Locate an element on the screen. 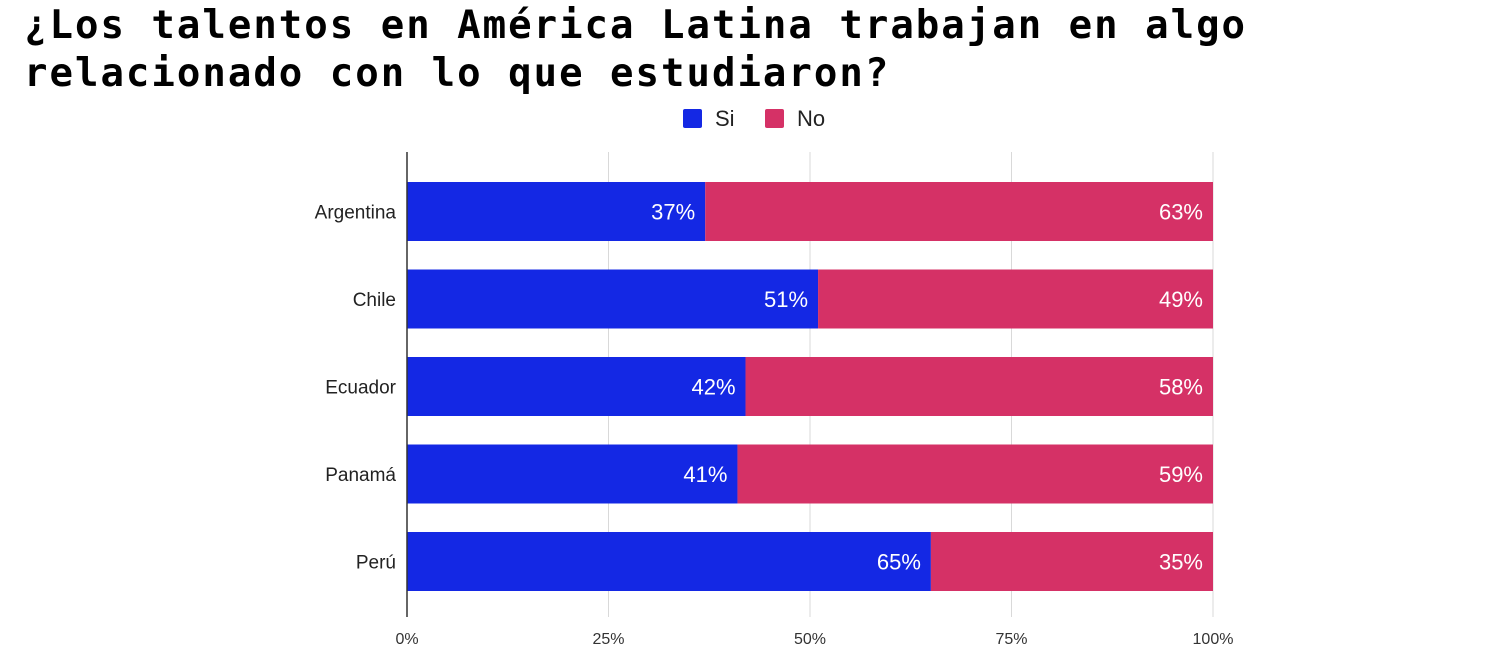 Image resolution: width=1506 pixels, height=656 pixels. data-label-no: 35% is located at coordinates (1181, 562).